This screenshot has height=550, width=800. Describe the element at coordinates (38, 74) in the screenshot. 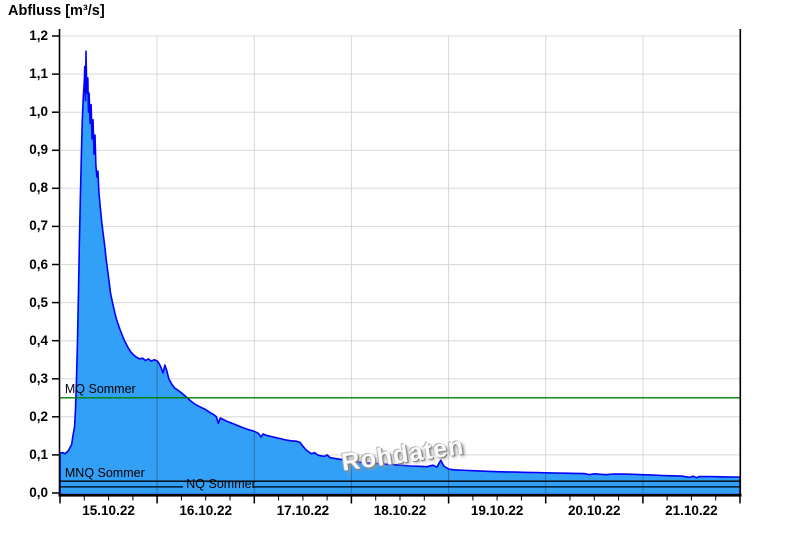

I see `y-tick-label: 1,1` at that location.